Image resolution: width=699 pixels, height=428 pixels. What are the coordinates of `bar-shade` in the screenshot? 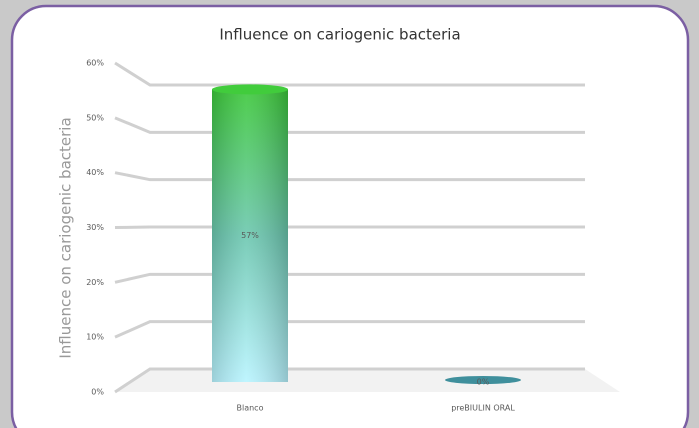 It's located at (250, 236).